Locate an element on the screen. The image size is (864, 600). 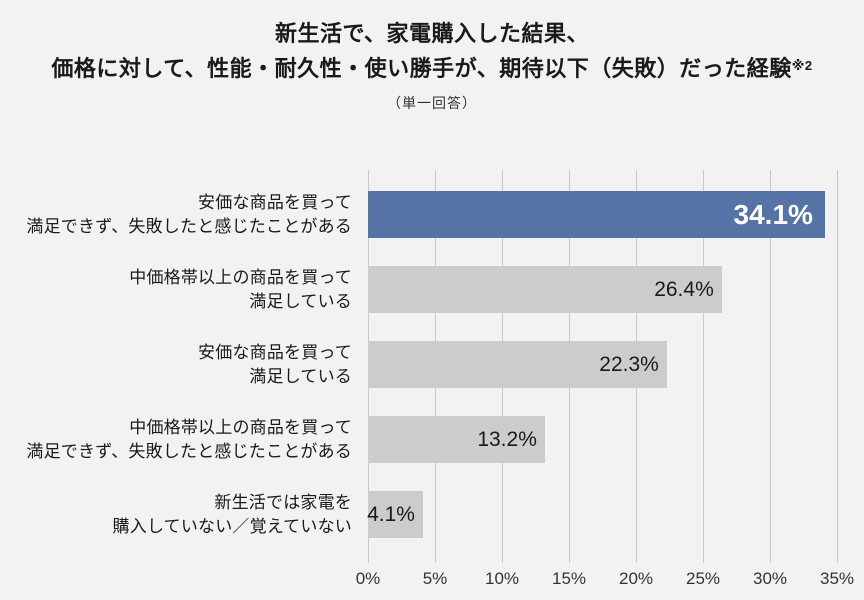
title-footnote-marker: ※2 is located at coordinates (802, 65).